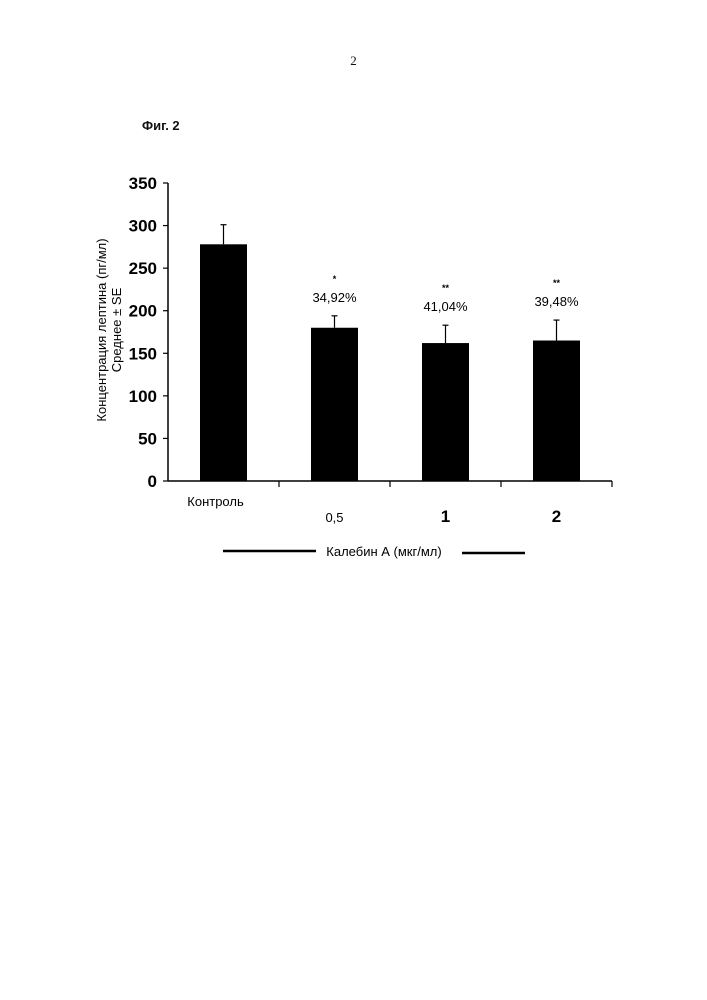  Describe the element at coordinates (101, 329) in the screenshot. I see `y-axis-label-line1: Концентрация лептина (пг/мл)` at that location.